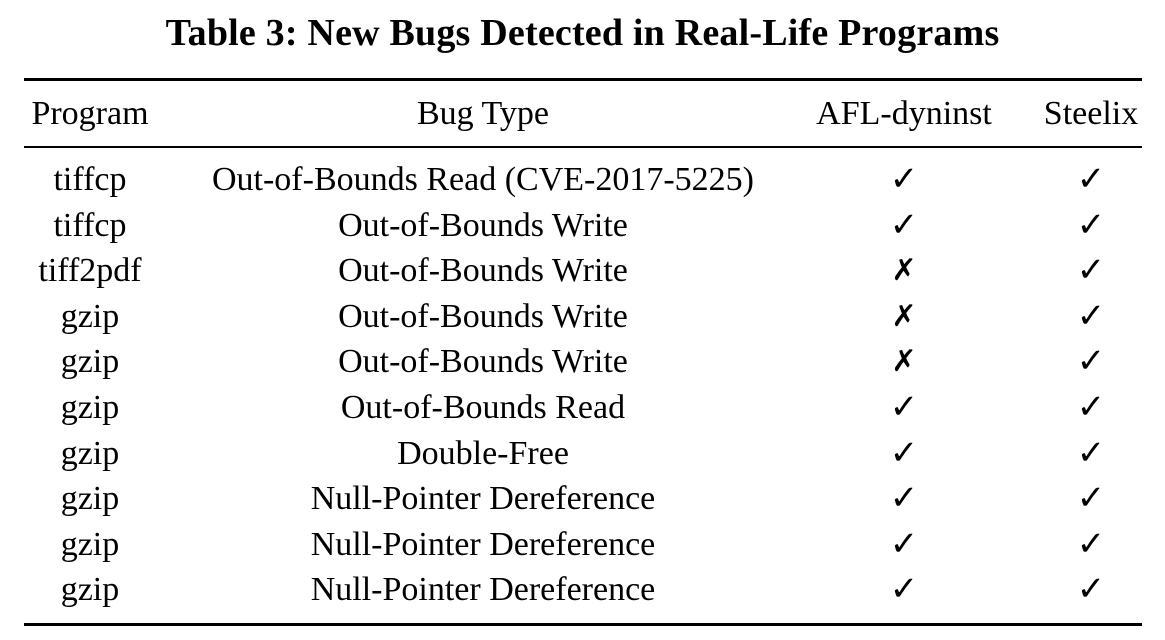  I want to click on table-row: gzip Out-of-Bounds Read ✓ ✓, so click(582, 408).